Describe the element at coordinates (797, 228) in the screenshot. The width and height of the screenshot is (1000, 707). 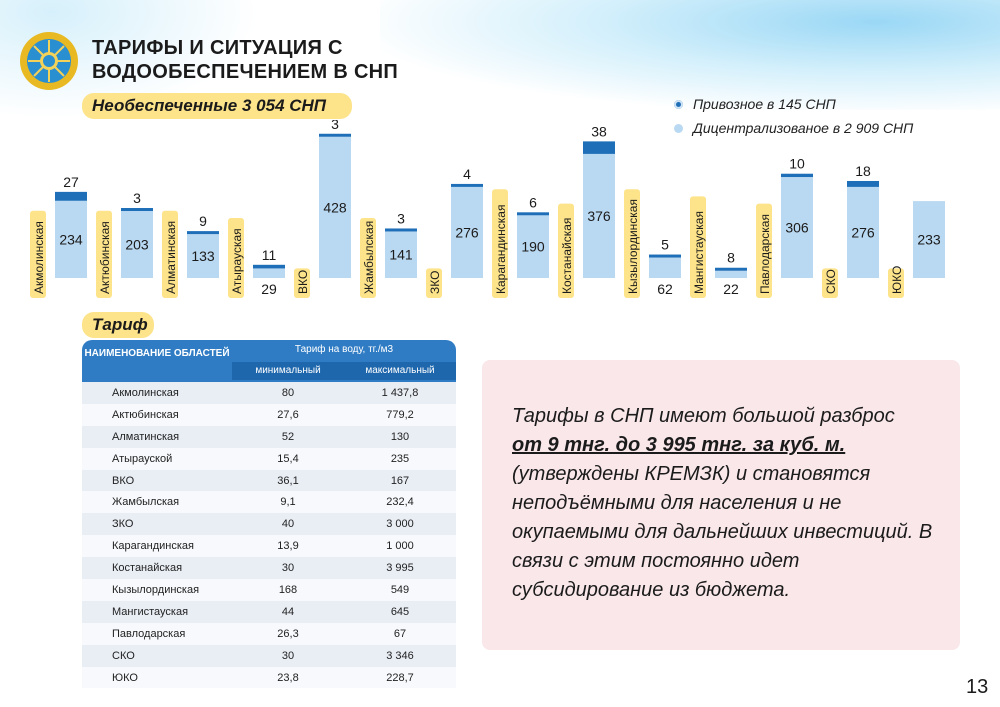
I see `data-label-decentralized: 306` at that location.